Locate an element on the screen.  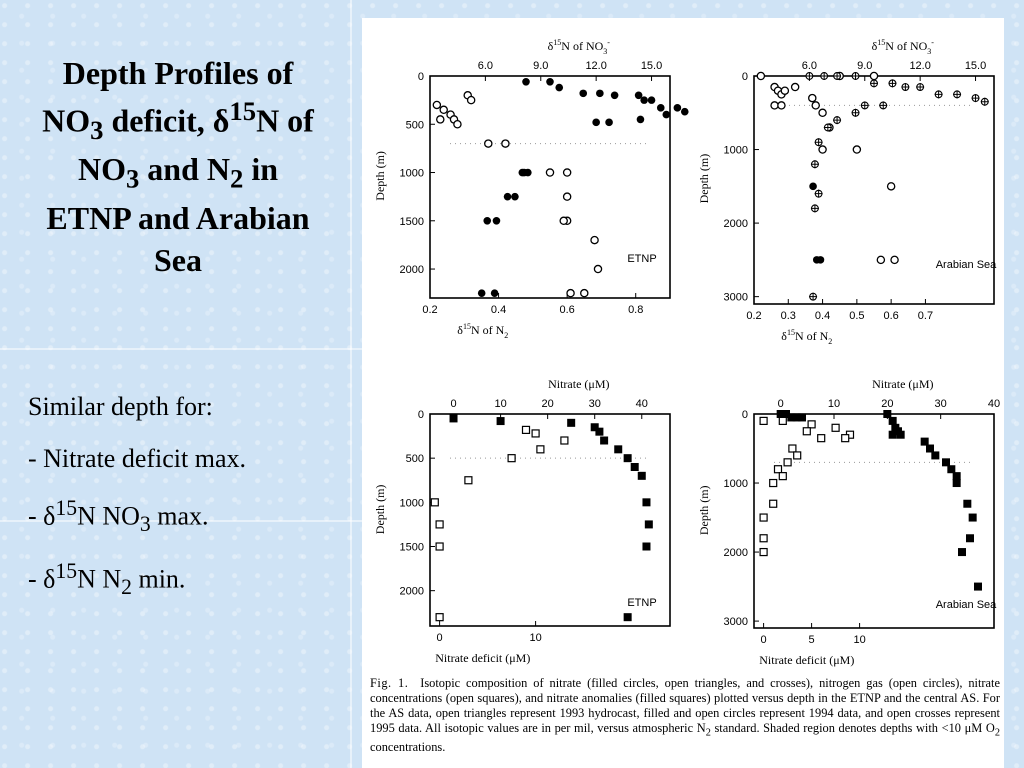
background-seam is located at coordinates (181, 521).